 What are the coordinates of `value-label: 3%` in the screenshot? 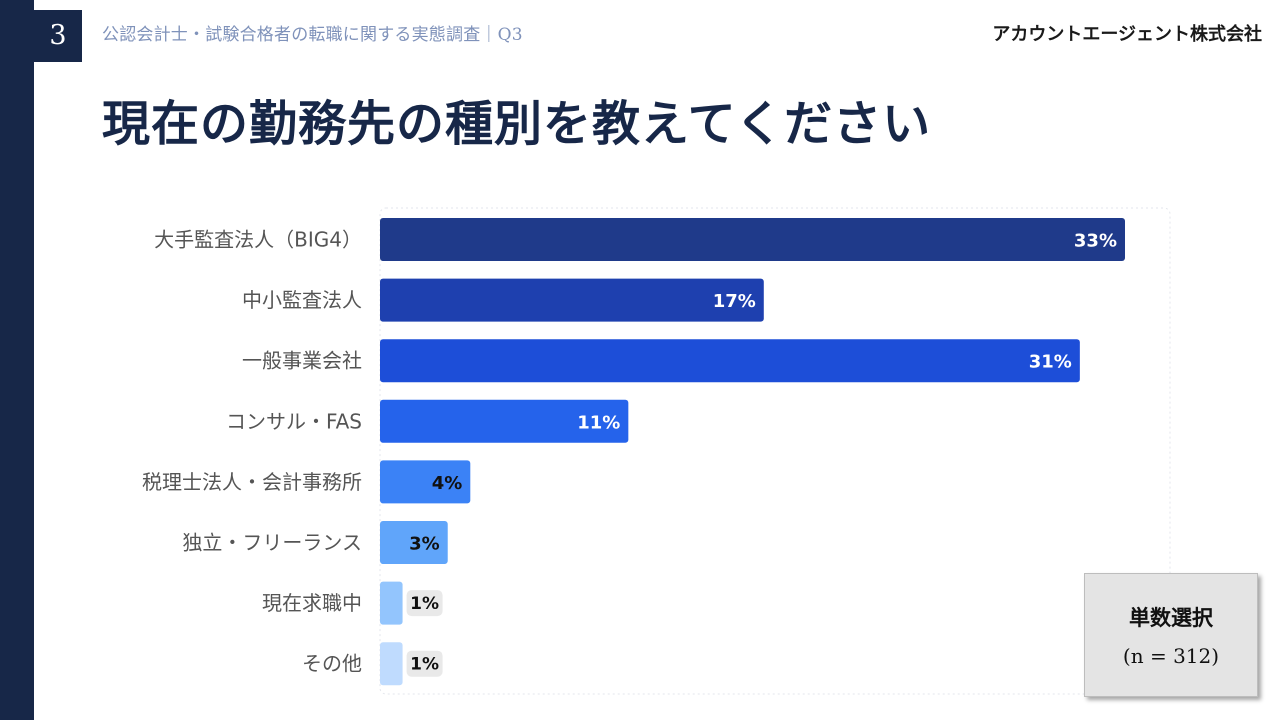 It's located at (424, 544).